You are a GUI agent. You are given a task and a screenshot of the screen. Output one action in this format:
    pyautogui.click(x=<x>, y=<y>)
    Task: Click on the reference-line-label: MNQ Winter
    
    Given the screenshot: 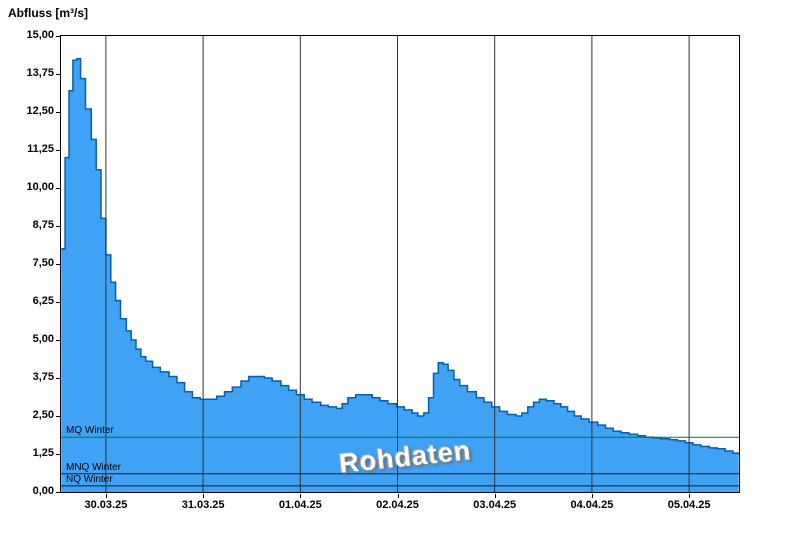 What is the action you would take?
    pyautogui.click(x=93, y=467)
    